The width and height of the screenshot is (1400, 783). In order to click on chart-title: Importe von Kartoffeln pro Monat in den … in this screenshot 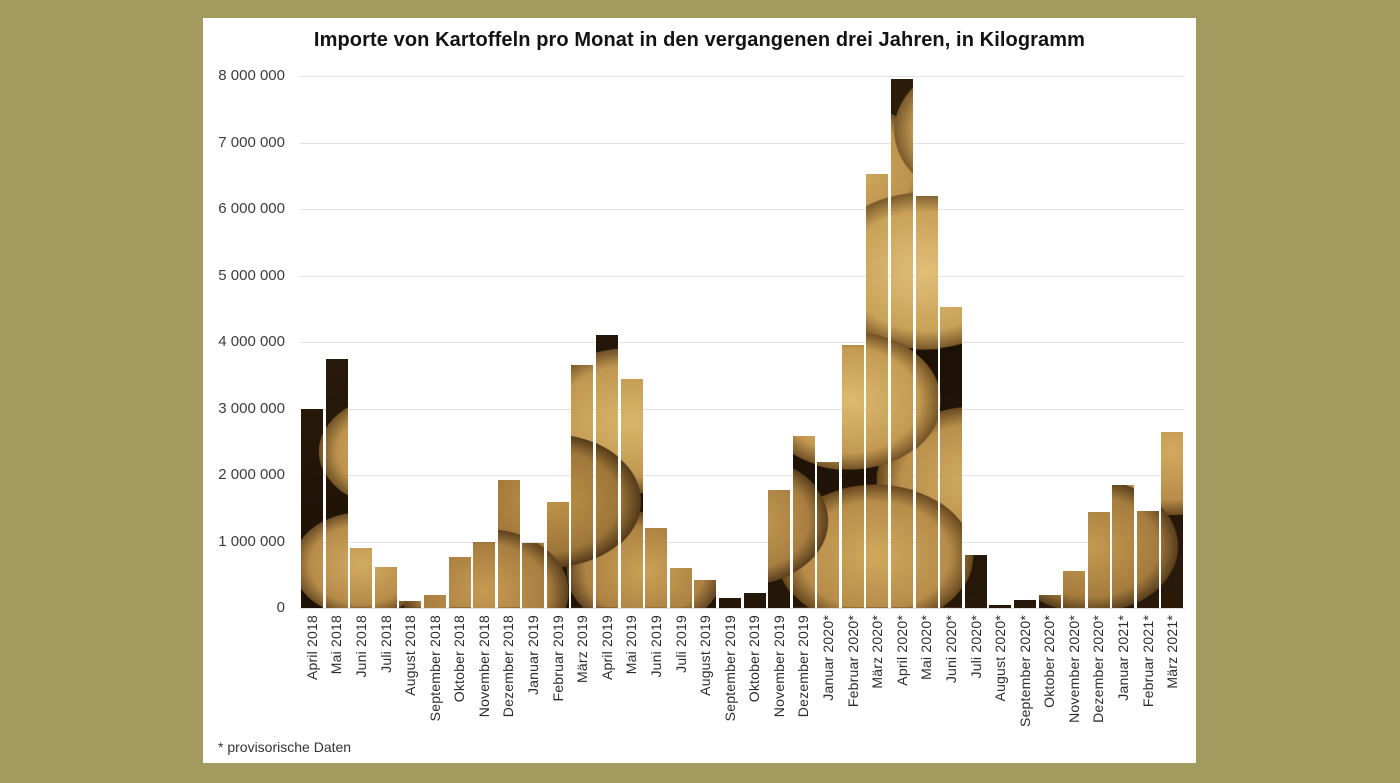, I will do `click(699, 40)`.